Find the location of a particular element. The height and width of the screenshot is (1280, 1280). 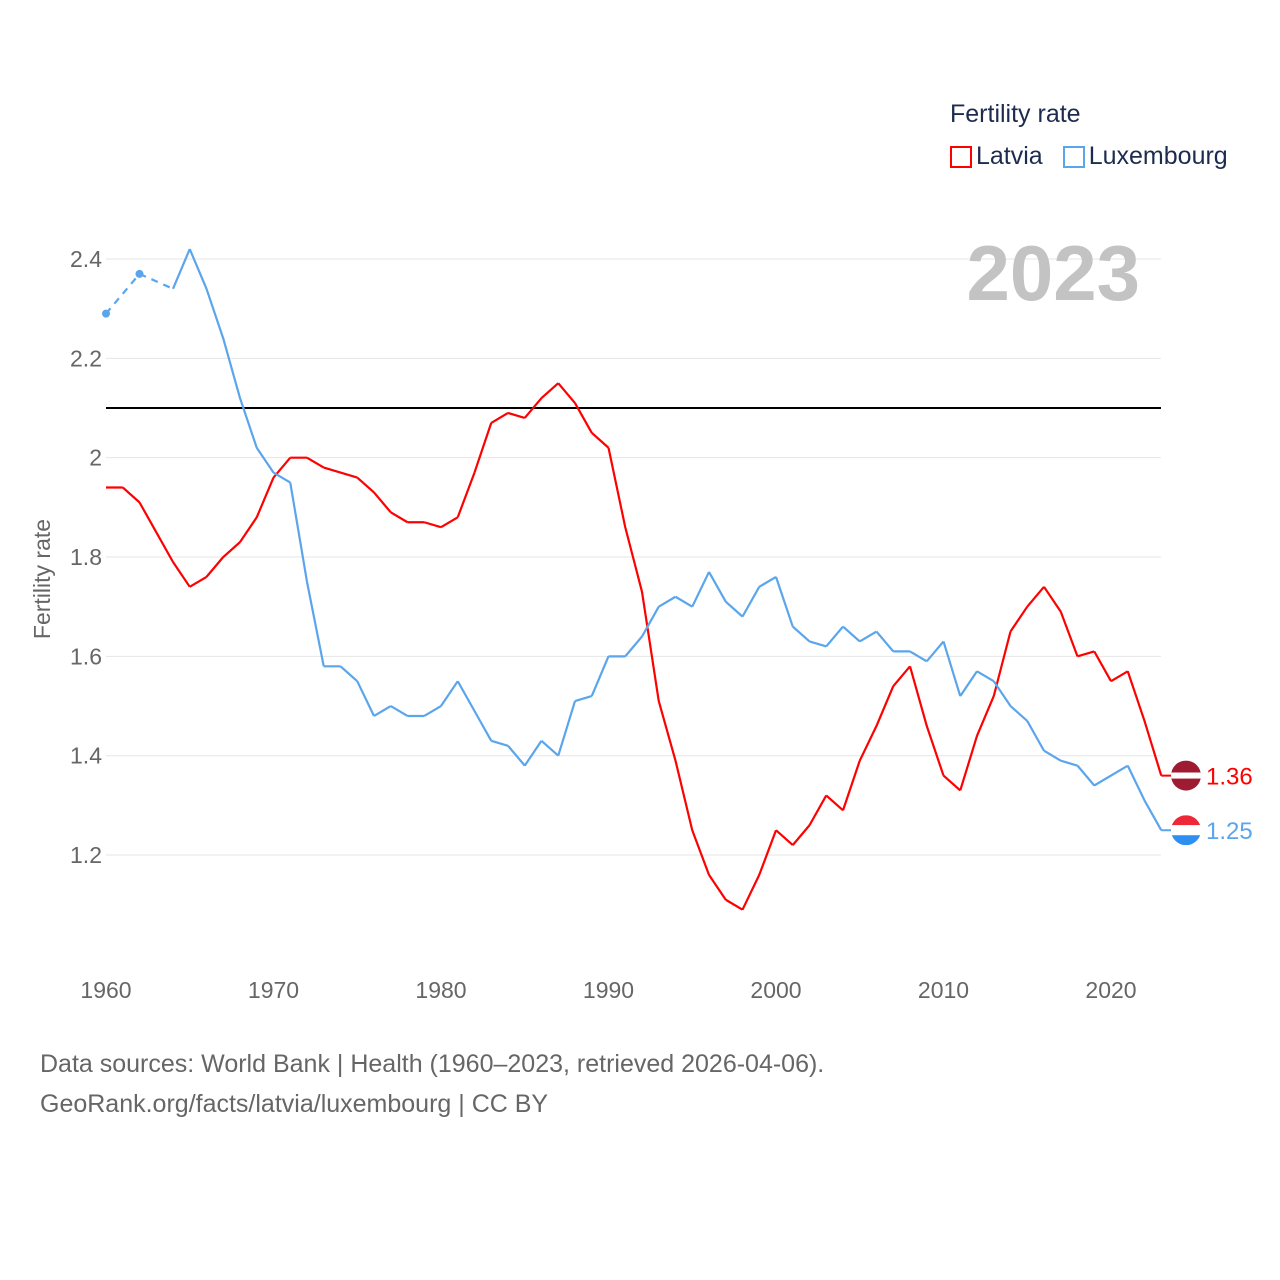

current-year-label: 2023 is located at coordinates (1053, 273).